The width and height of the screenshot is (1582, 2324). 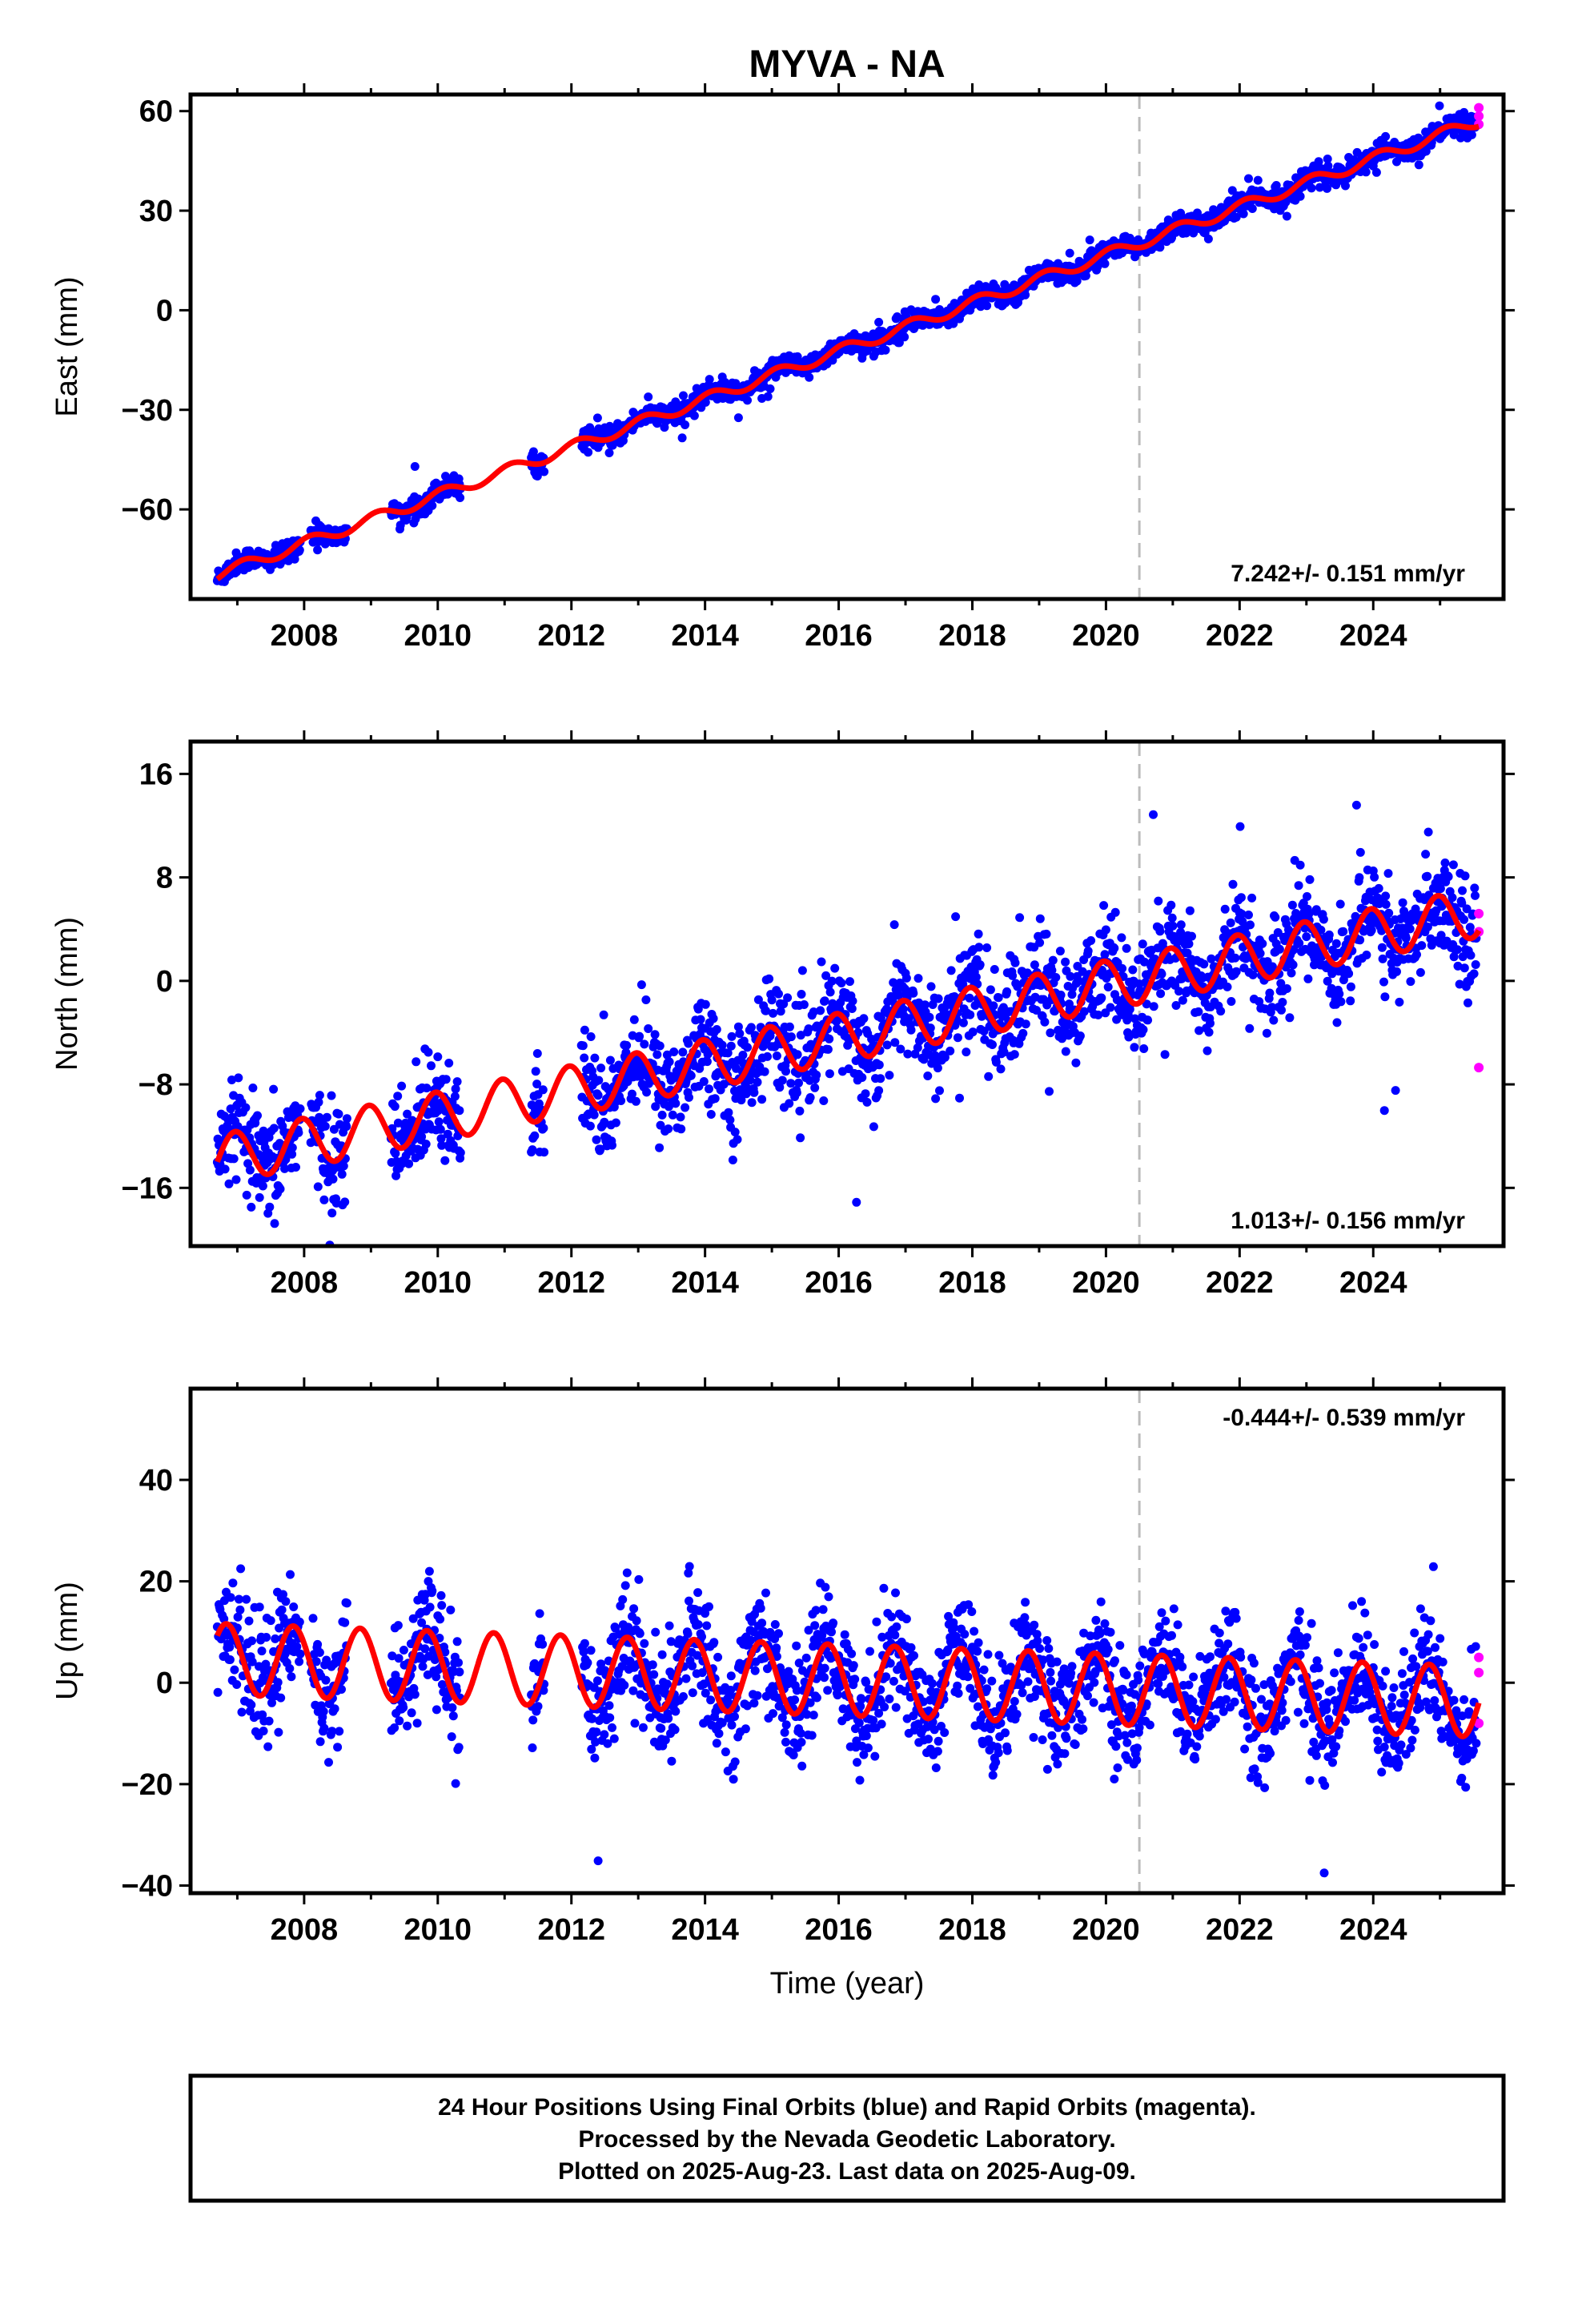 What do you see at coordinates (164, 879) in the screenshot?
I see `y-tick-label: 8` at bounding box center [164, 879].